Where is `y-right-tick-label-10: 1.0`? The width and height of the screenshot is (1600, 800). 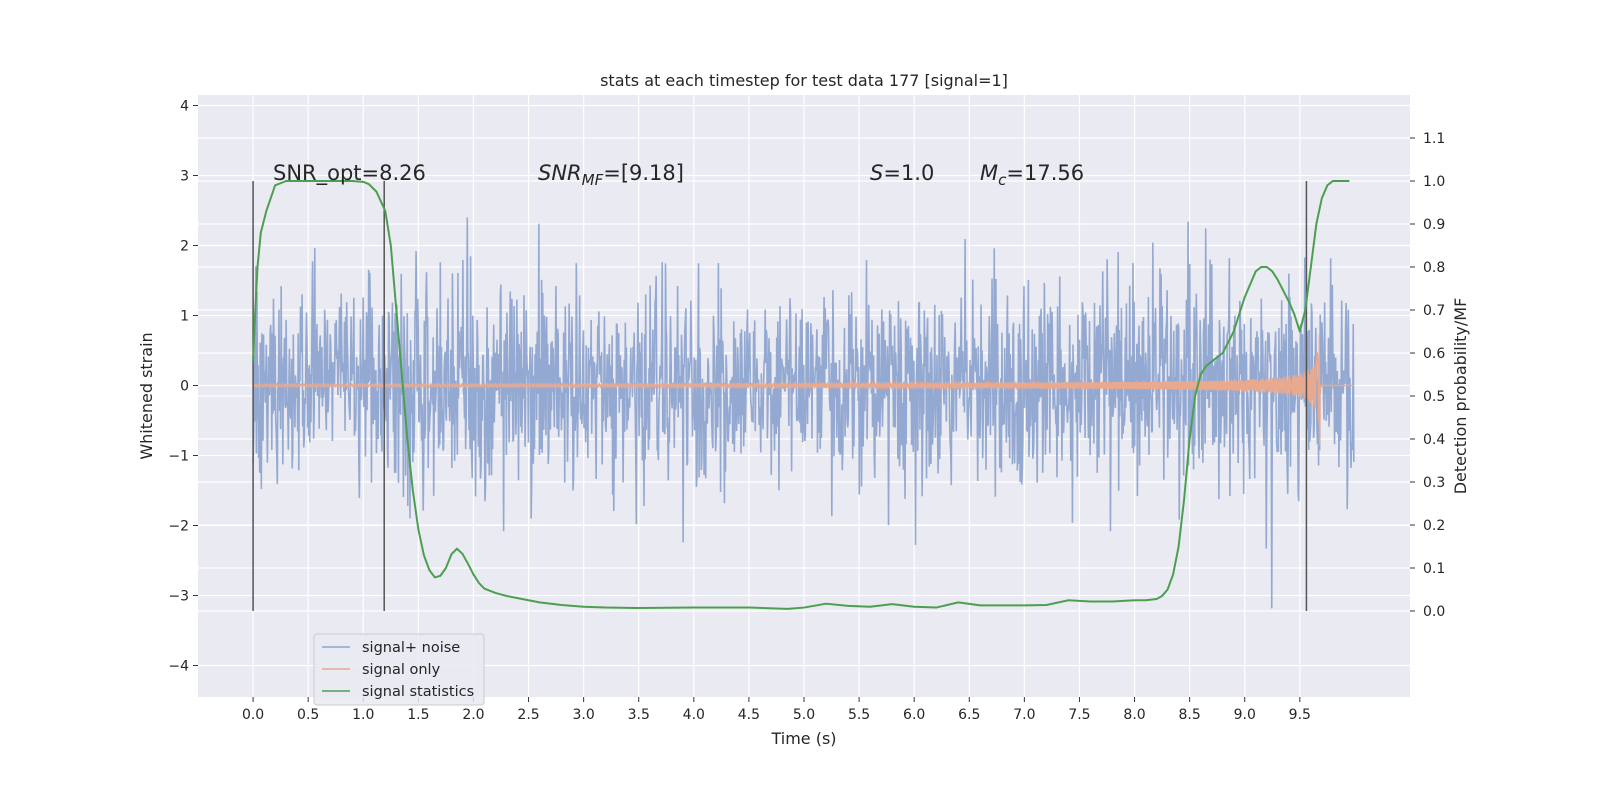
y-right-tick-label-10: 1.0 is located at coordinates (1434, 182).